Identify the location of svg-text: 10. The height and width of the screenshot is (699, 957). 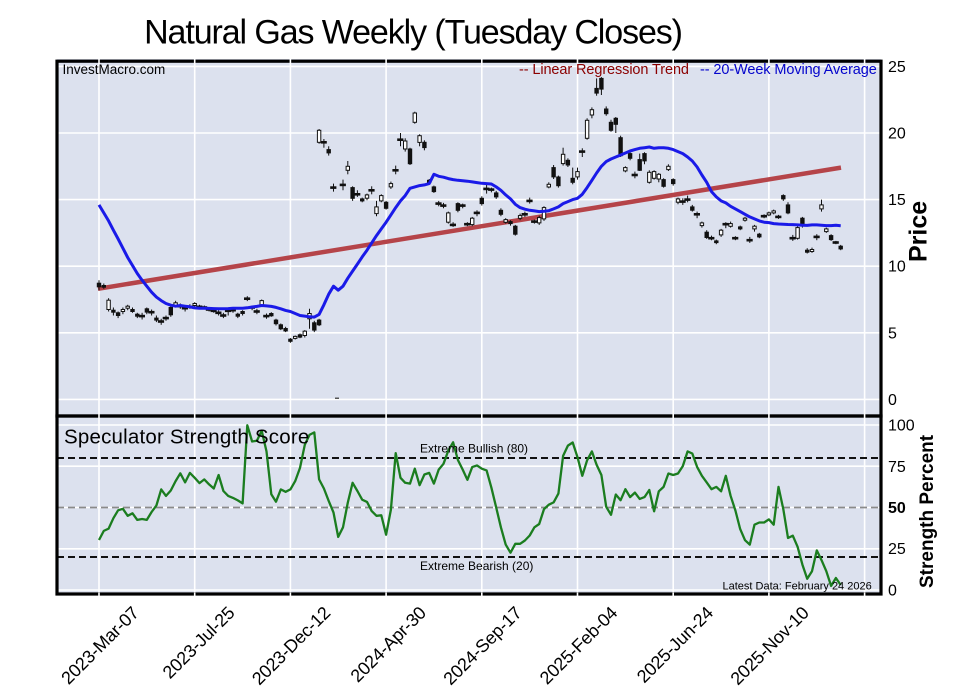
(897, 267).